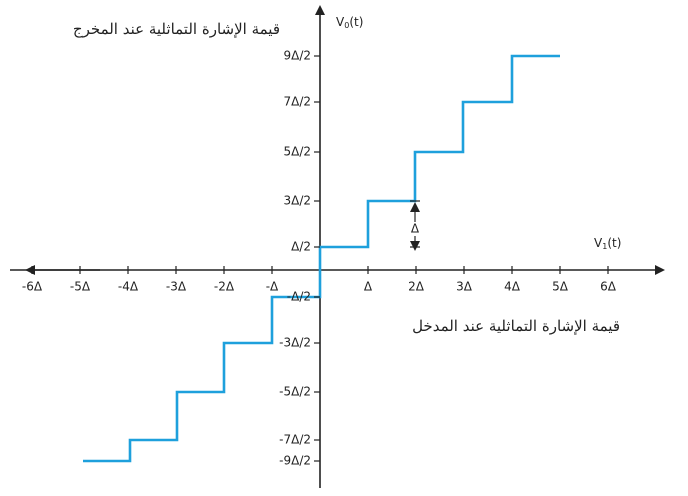 Image resolution: width=688 pixels, height=496 pixels. What do you see at coordinates (416, 287) in the screenshot?
I see `x-tick-label: 2Δ` at bounding box center [416, 287].